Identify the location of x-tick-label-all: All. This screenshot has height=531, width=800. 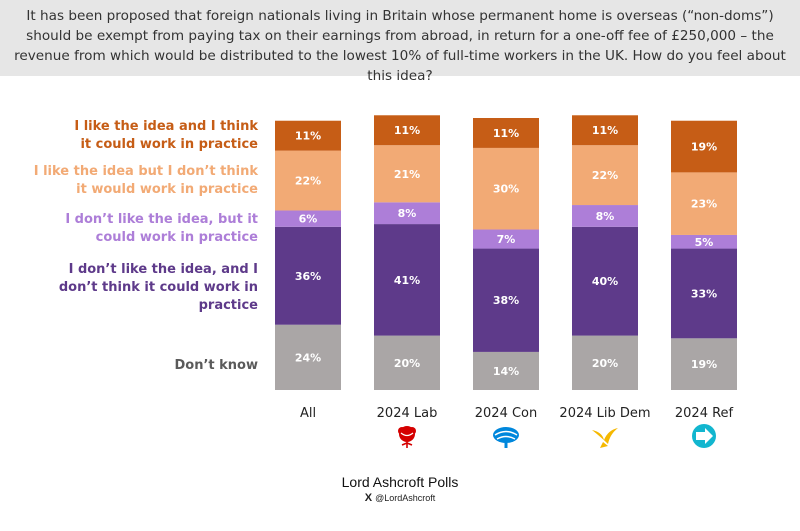
(308, 413).